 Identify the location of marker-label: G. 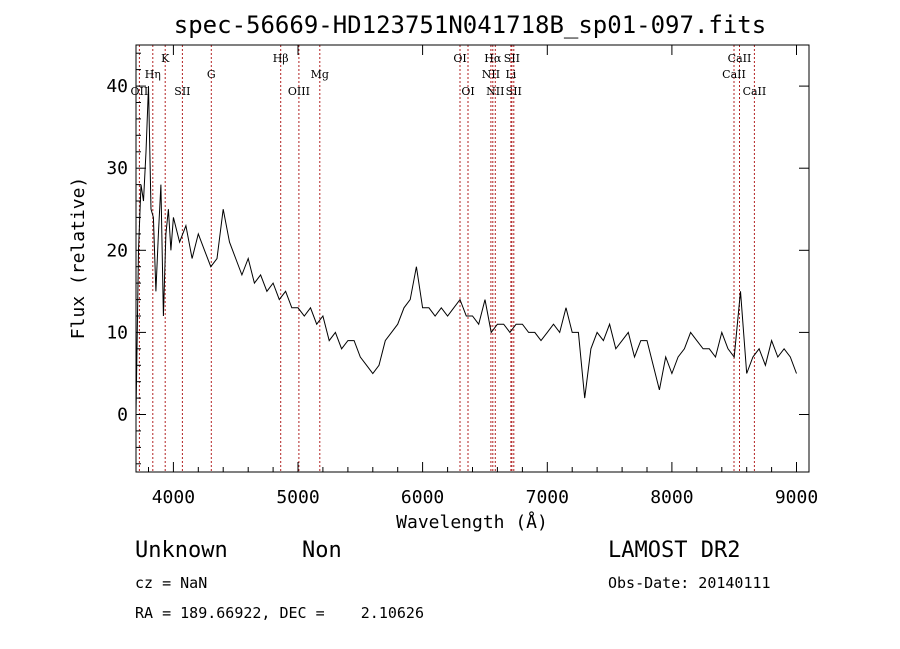
(211, 74).